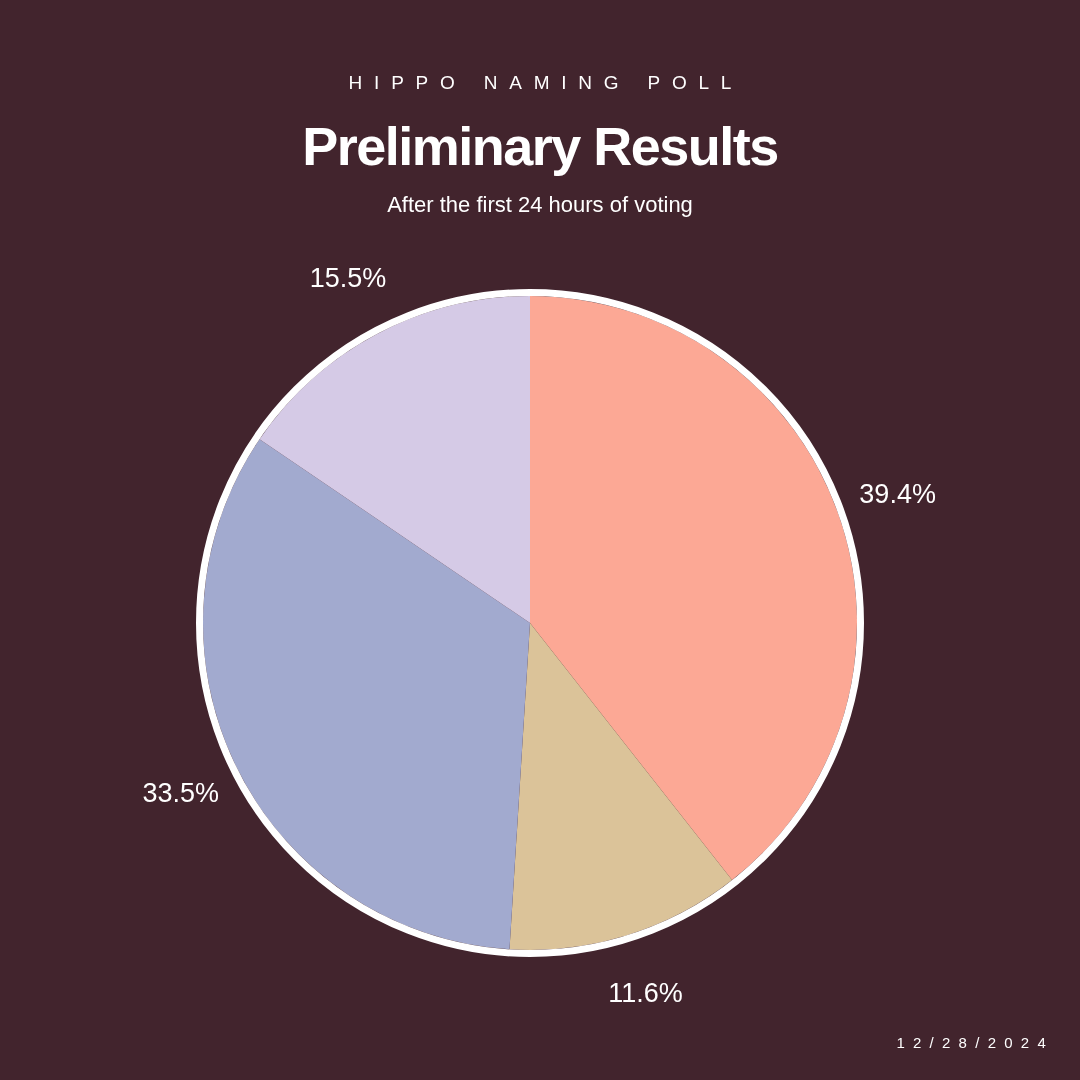 The height and width of the screenshot is (1080, 1080). What do you see at coordinates (975, 1042) in the screenshot?
I see `text: 12/28/2024` at bounding box center [975, 1042].